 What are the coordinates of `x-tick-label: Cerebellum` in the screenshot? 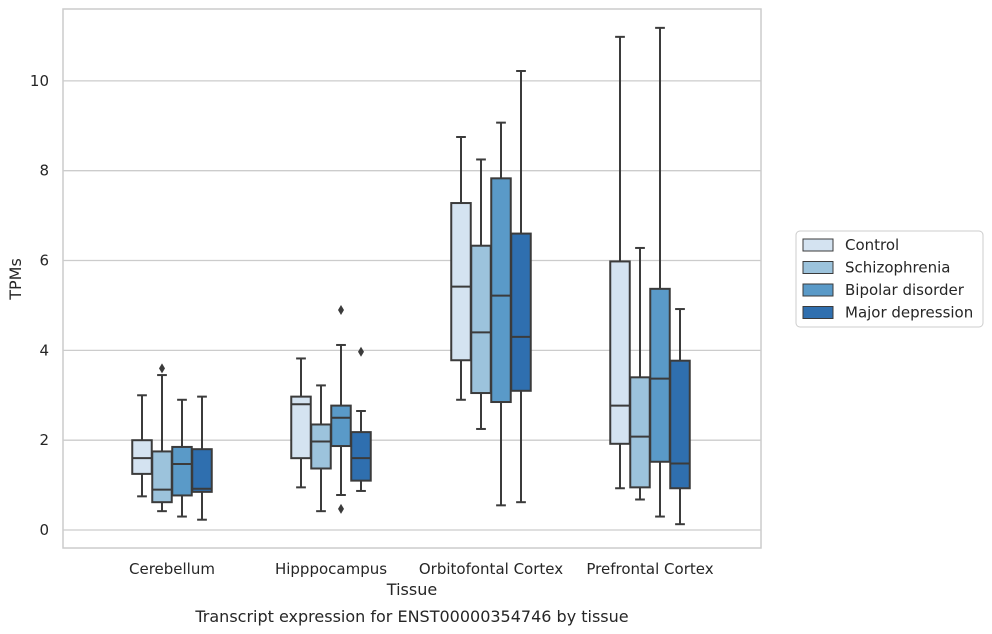 It's located at (172, 569).